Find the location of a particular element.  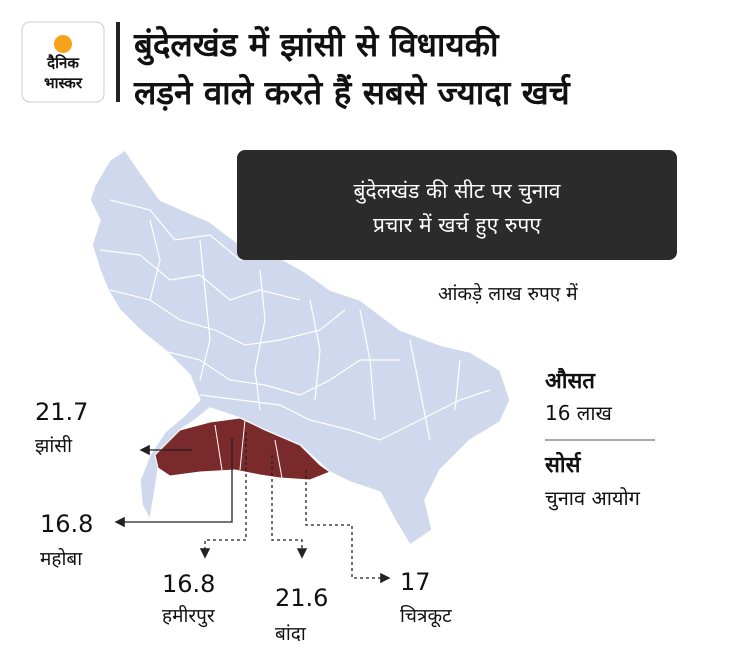

leader-lines is located at coordinates (252, 508).